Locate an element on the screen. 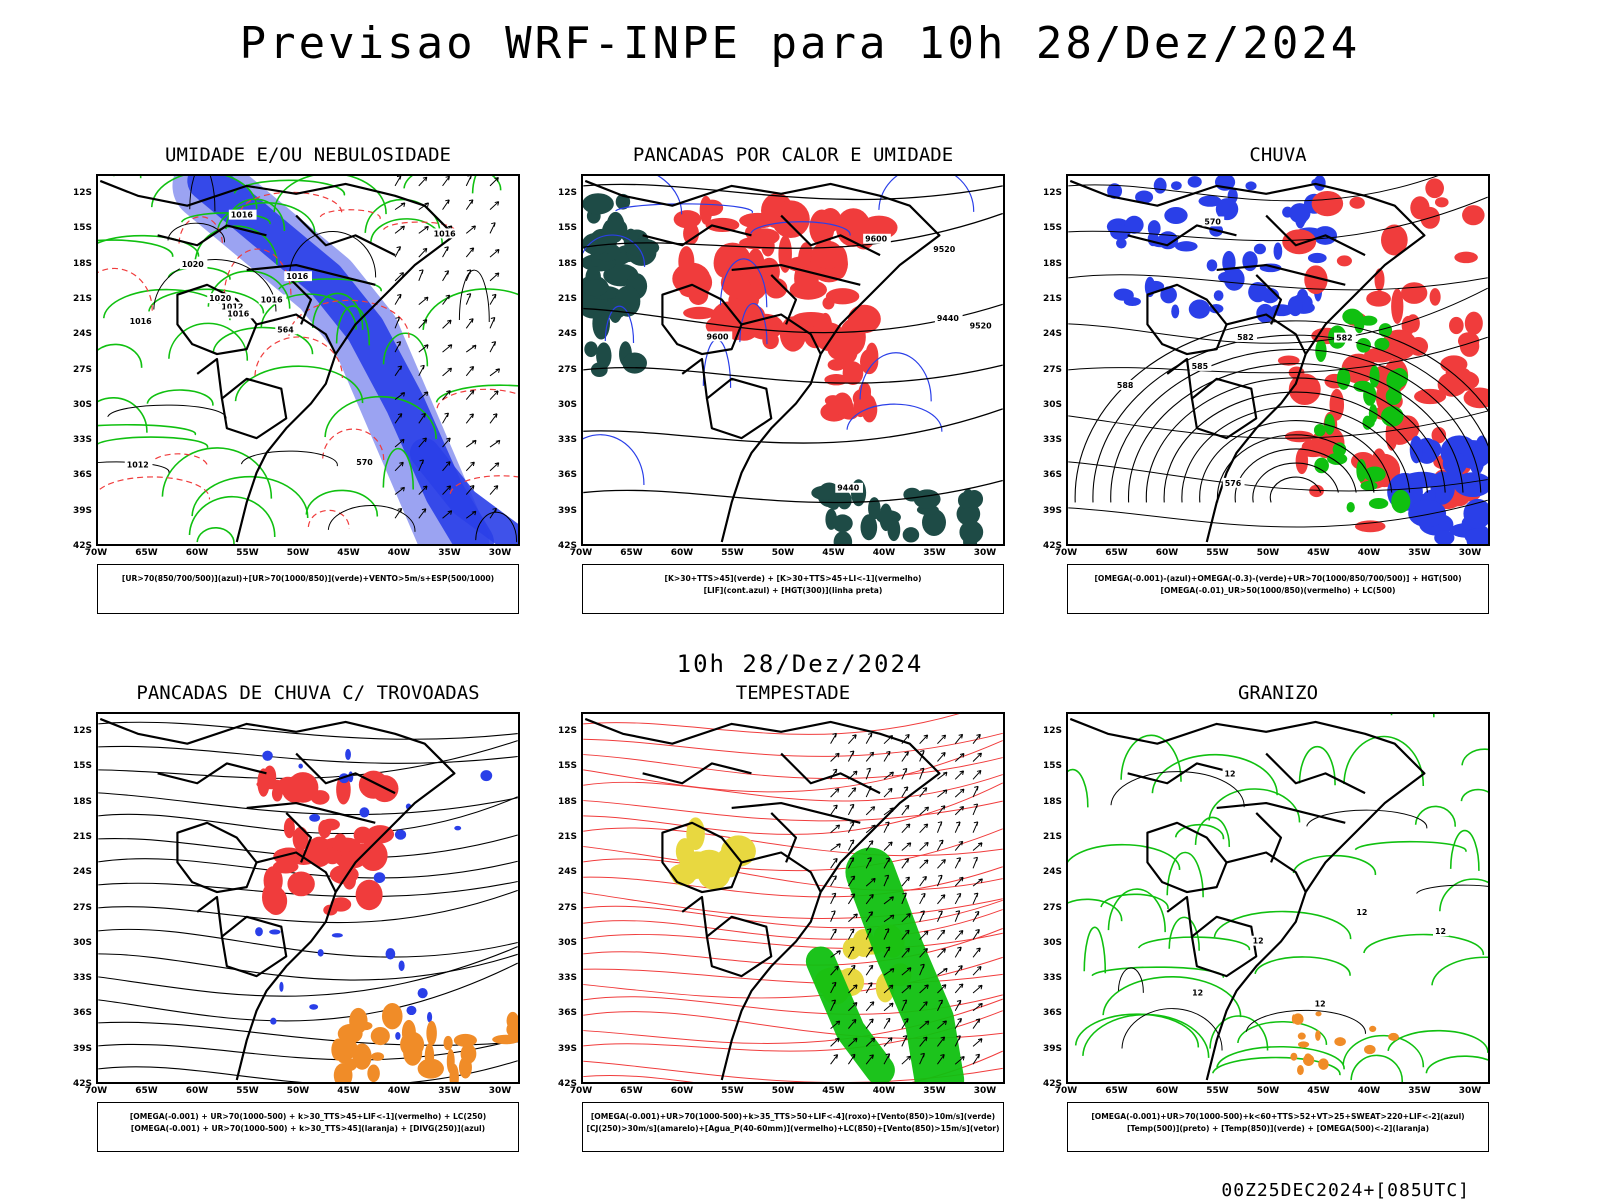 Image resolution: width=1600 pixels, height=1201 pixels. lat-tick-label: 33S is located at coordinates (82, 440).